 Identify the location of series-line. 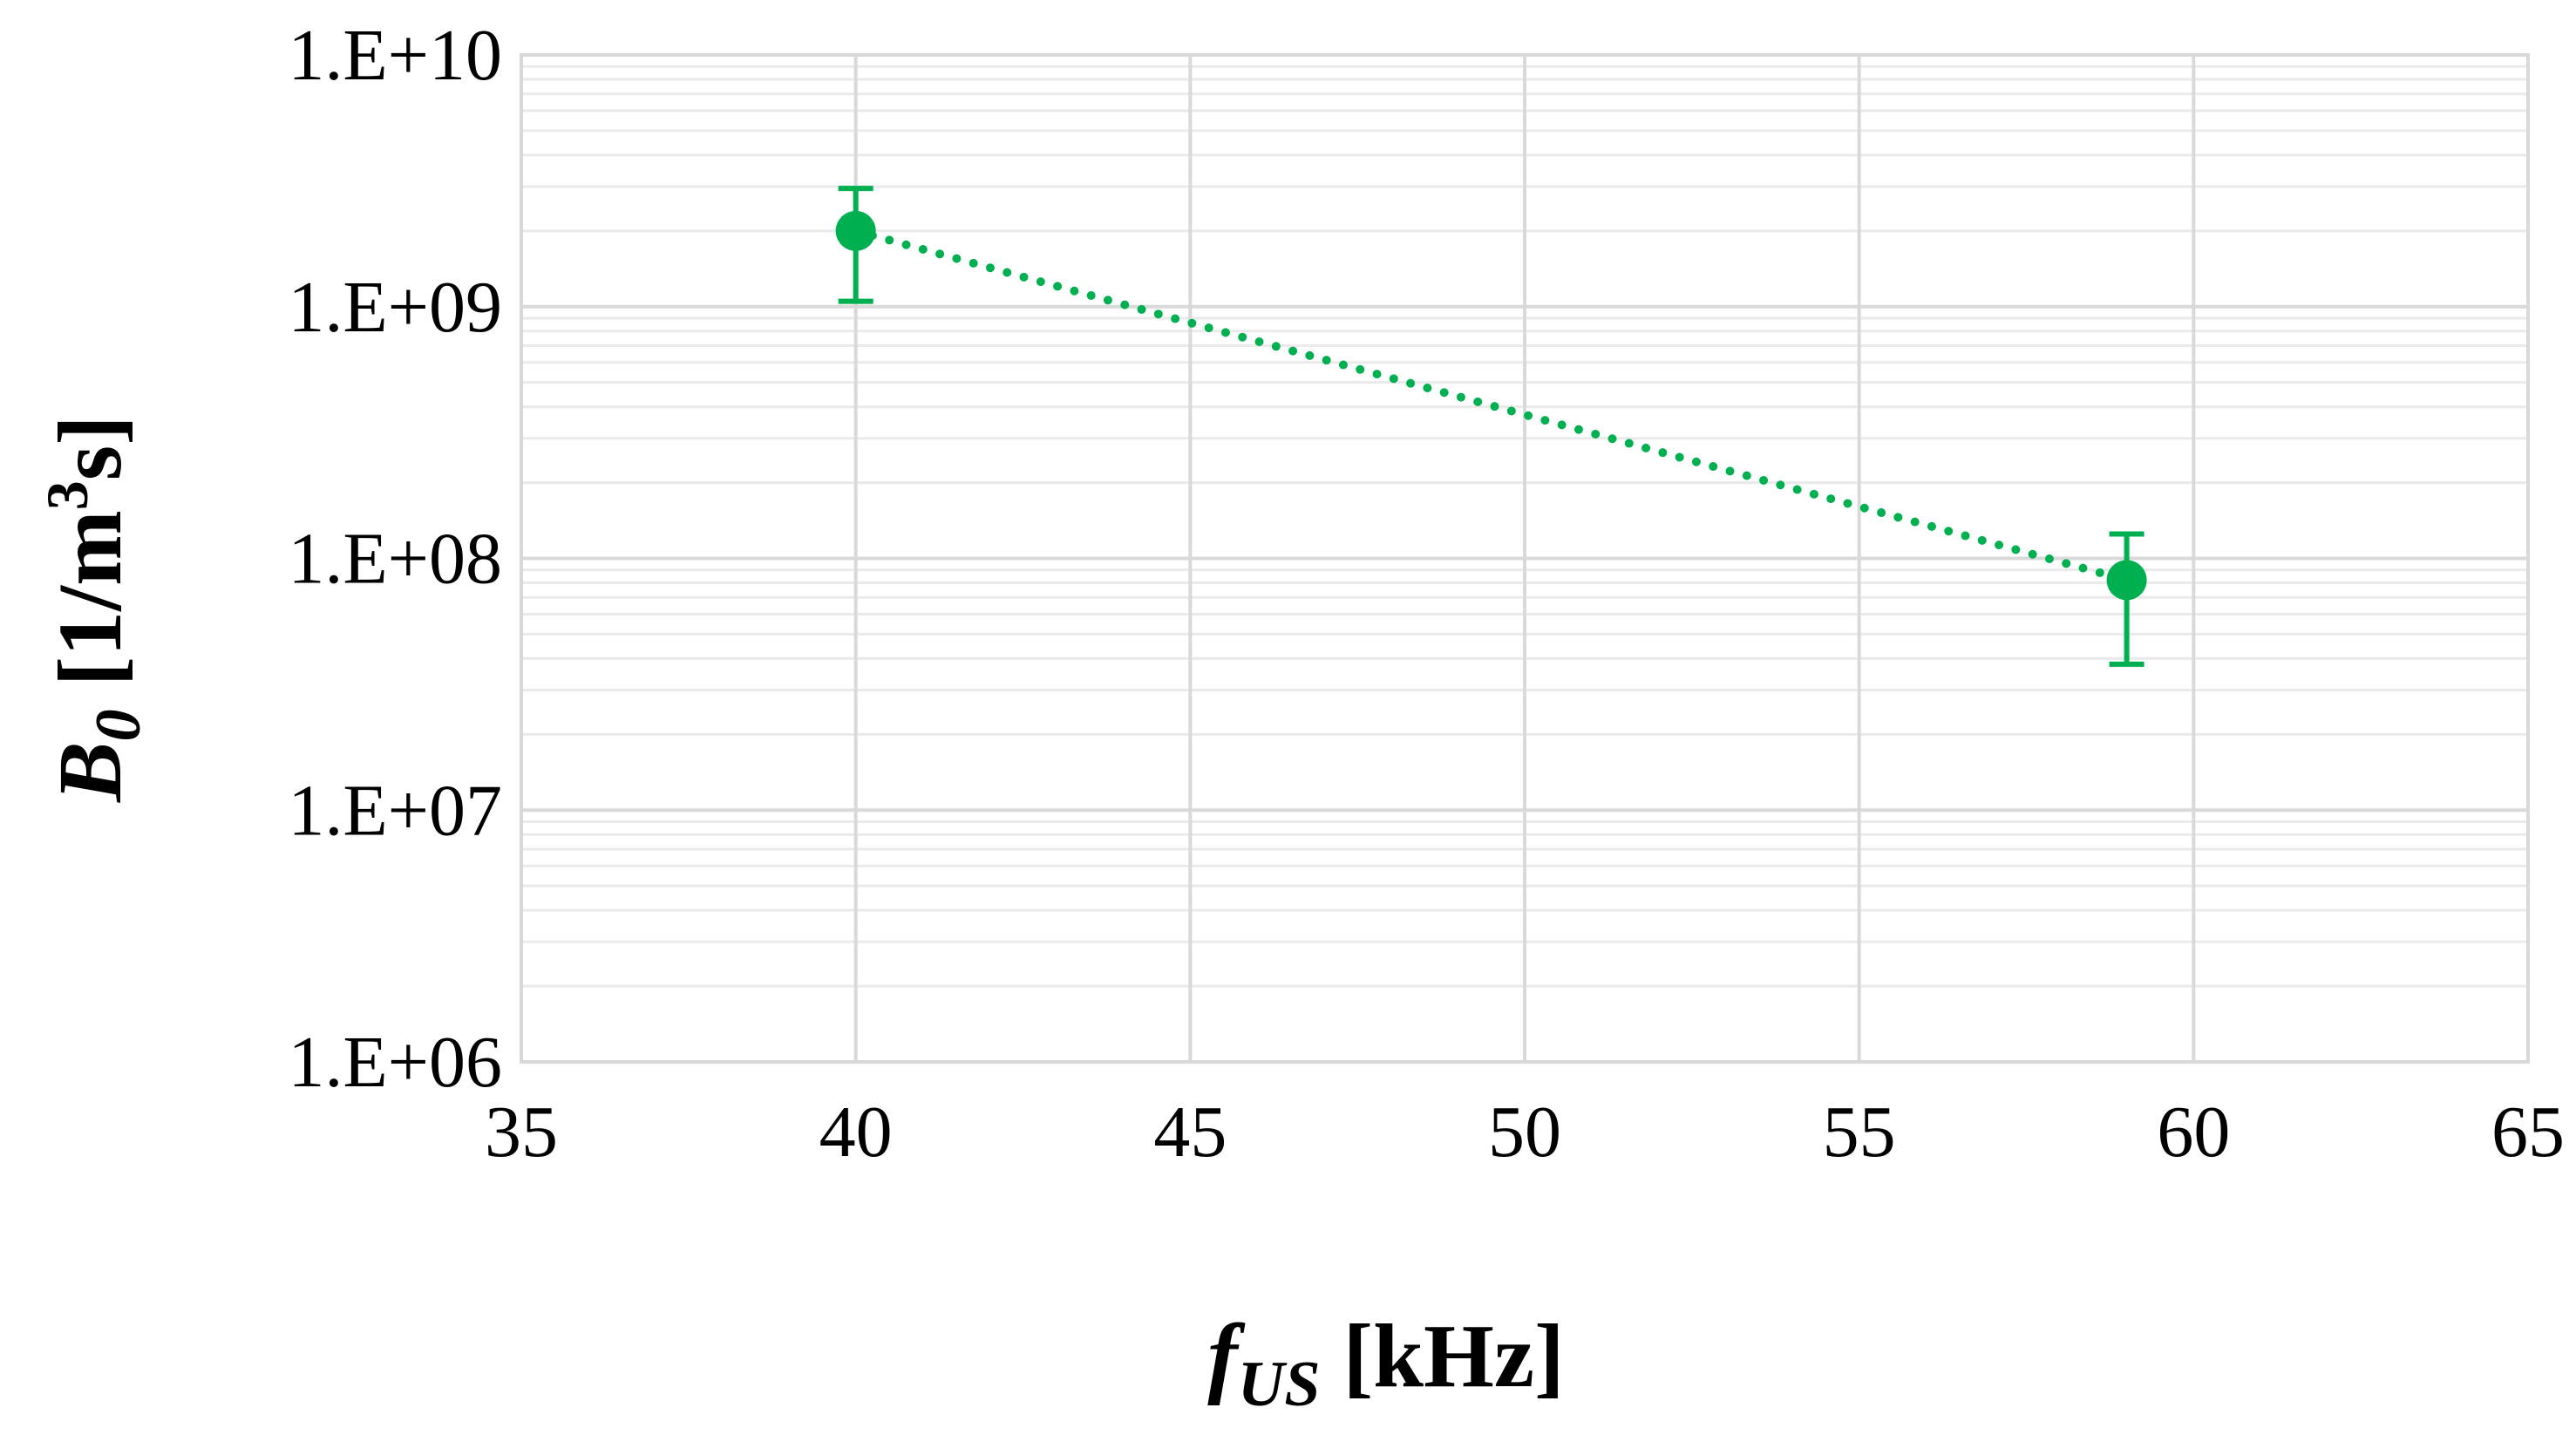
(1491, 406).